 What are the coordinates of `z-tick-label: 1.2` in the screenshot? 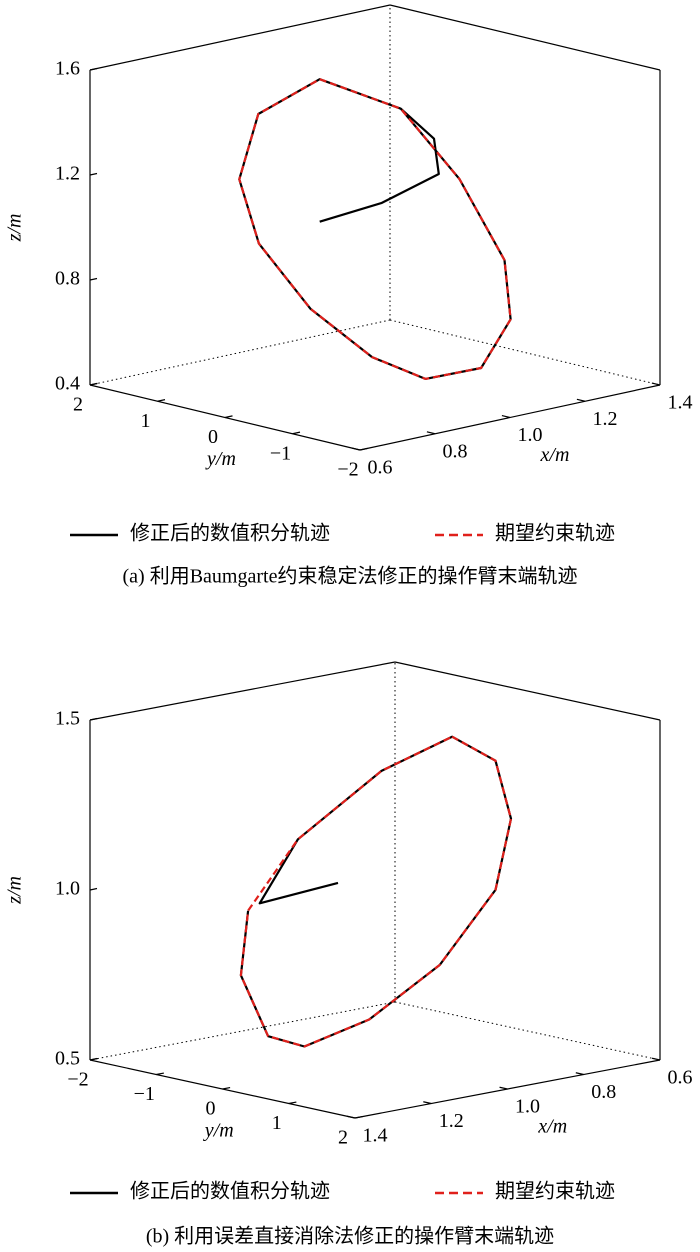 It's located at (67, 174).